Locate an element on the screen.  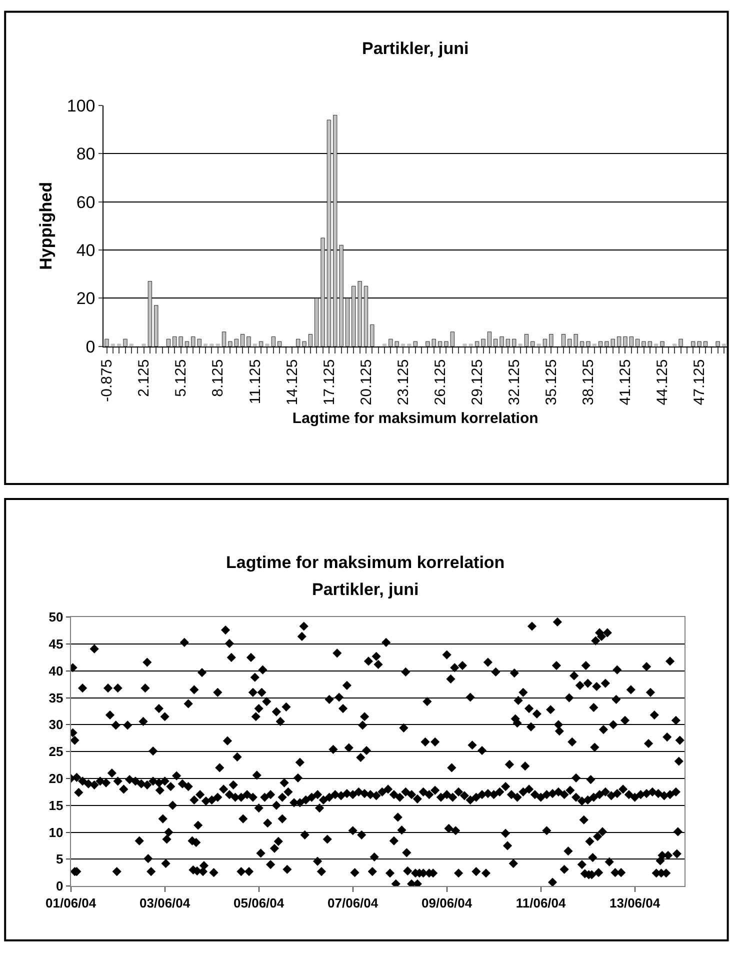
y-tick-label: 60 is located at coordinates (86, 202).